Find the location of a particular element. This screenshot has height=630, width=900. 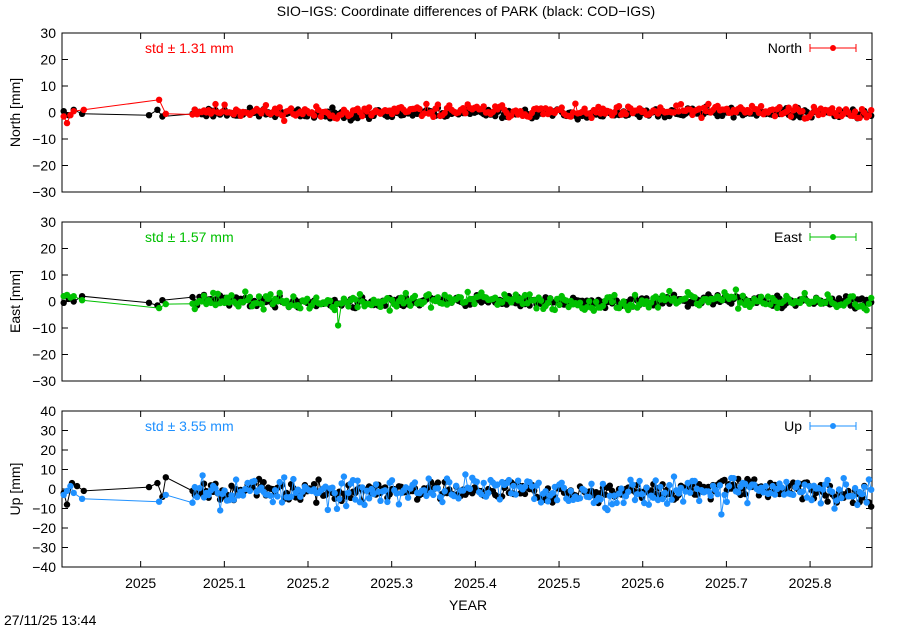

x-tick-label: 2025.6 is located at coordinates (642, 583).